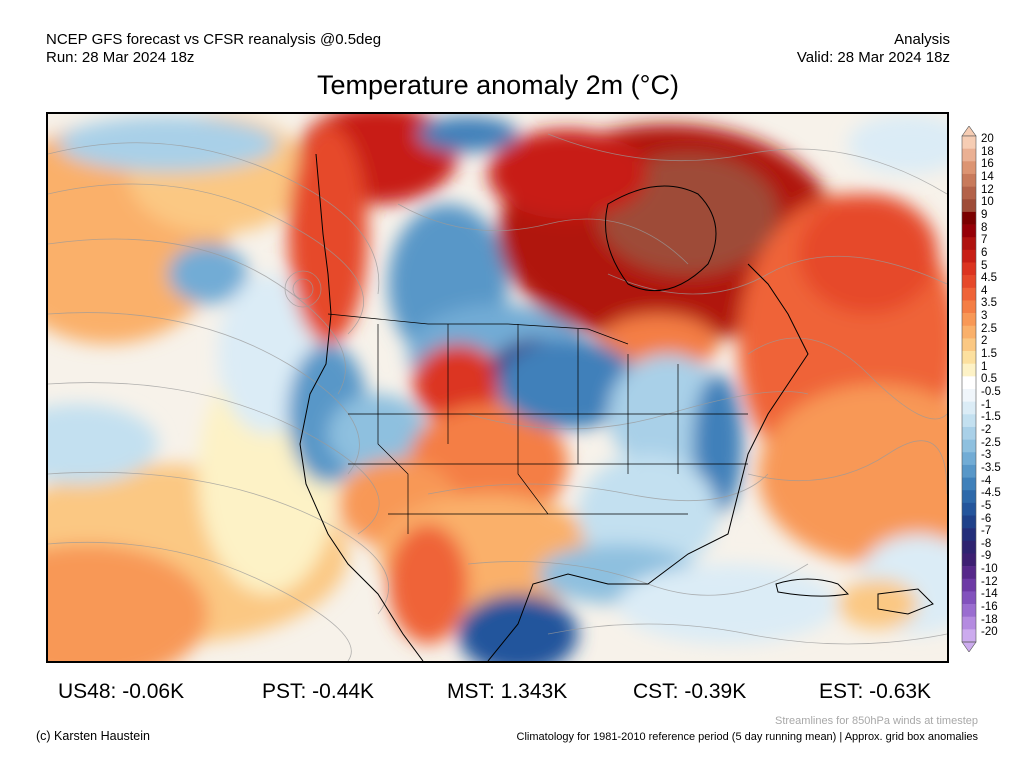 The height and width of the screenshot is (768, 1024). Describe the element at coordinates (876, 721) in the screenshot. I see `streamline-note: Streamlines for 850hPa winds at timestep` at that location.